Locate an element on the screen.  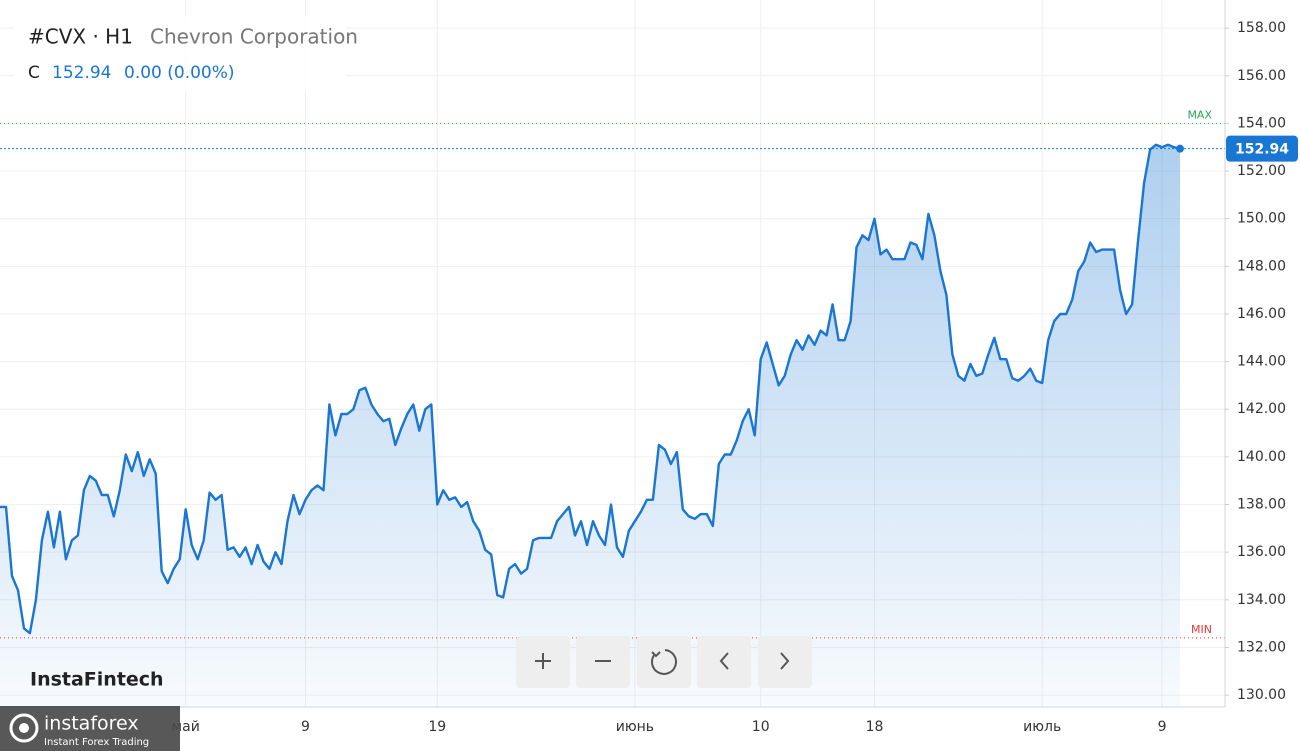
y-tick-label: 146.00 is located at coordinates (1261, 314).